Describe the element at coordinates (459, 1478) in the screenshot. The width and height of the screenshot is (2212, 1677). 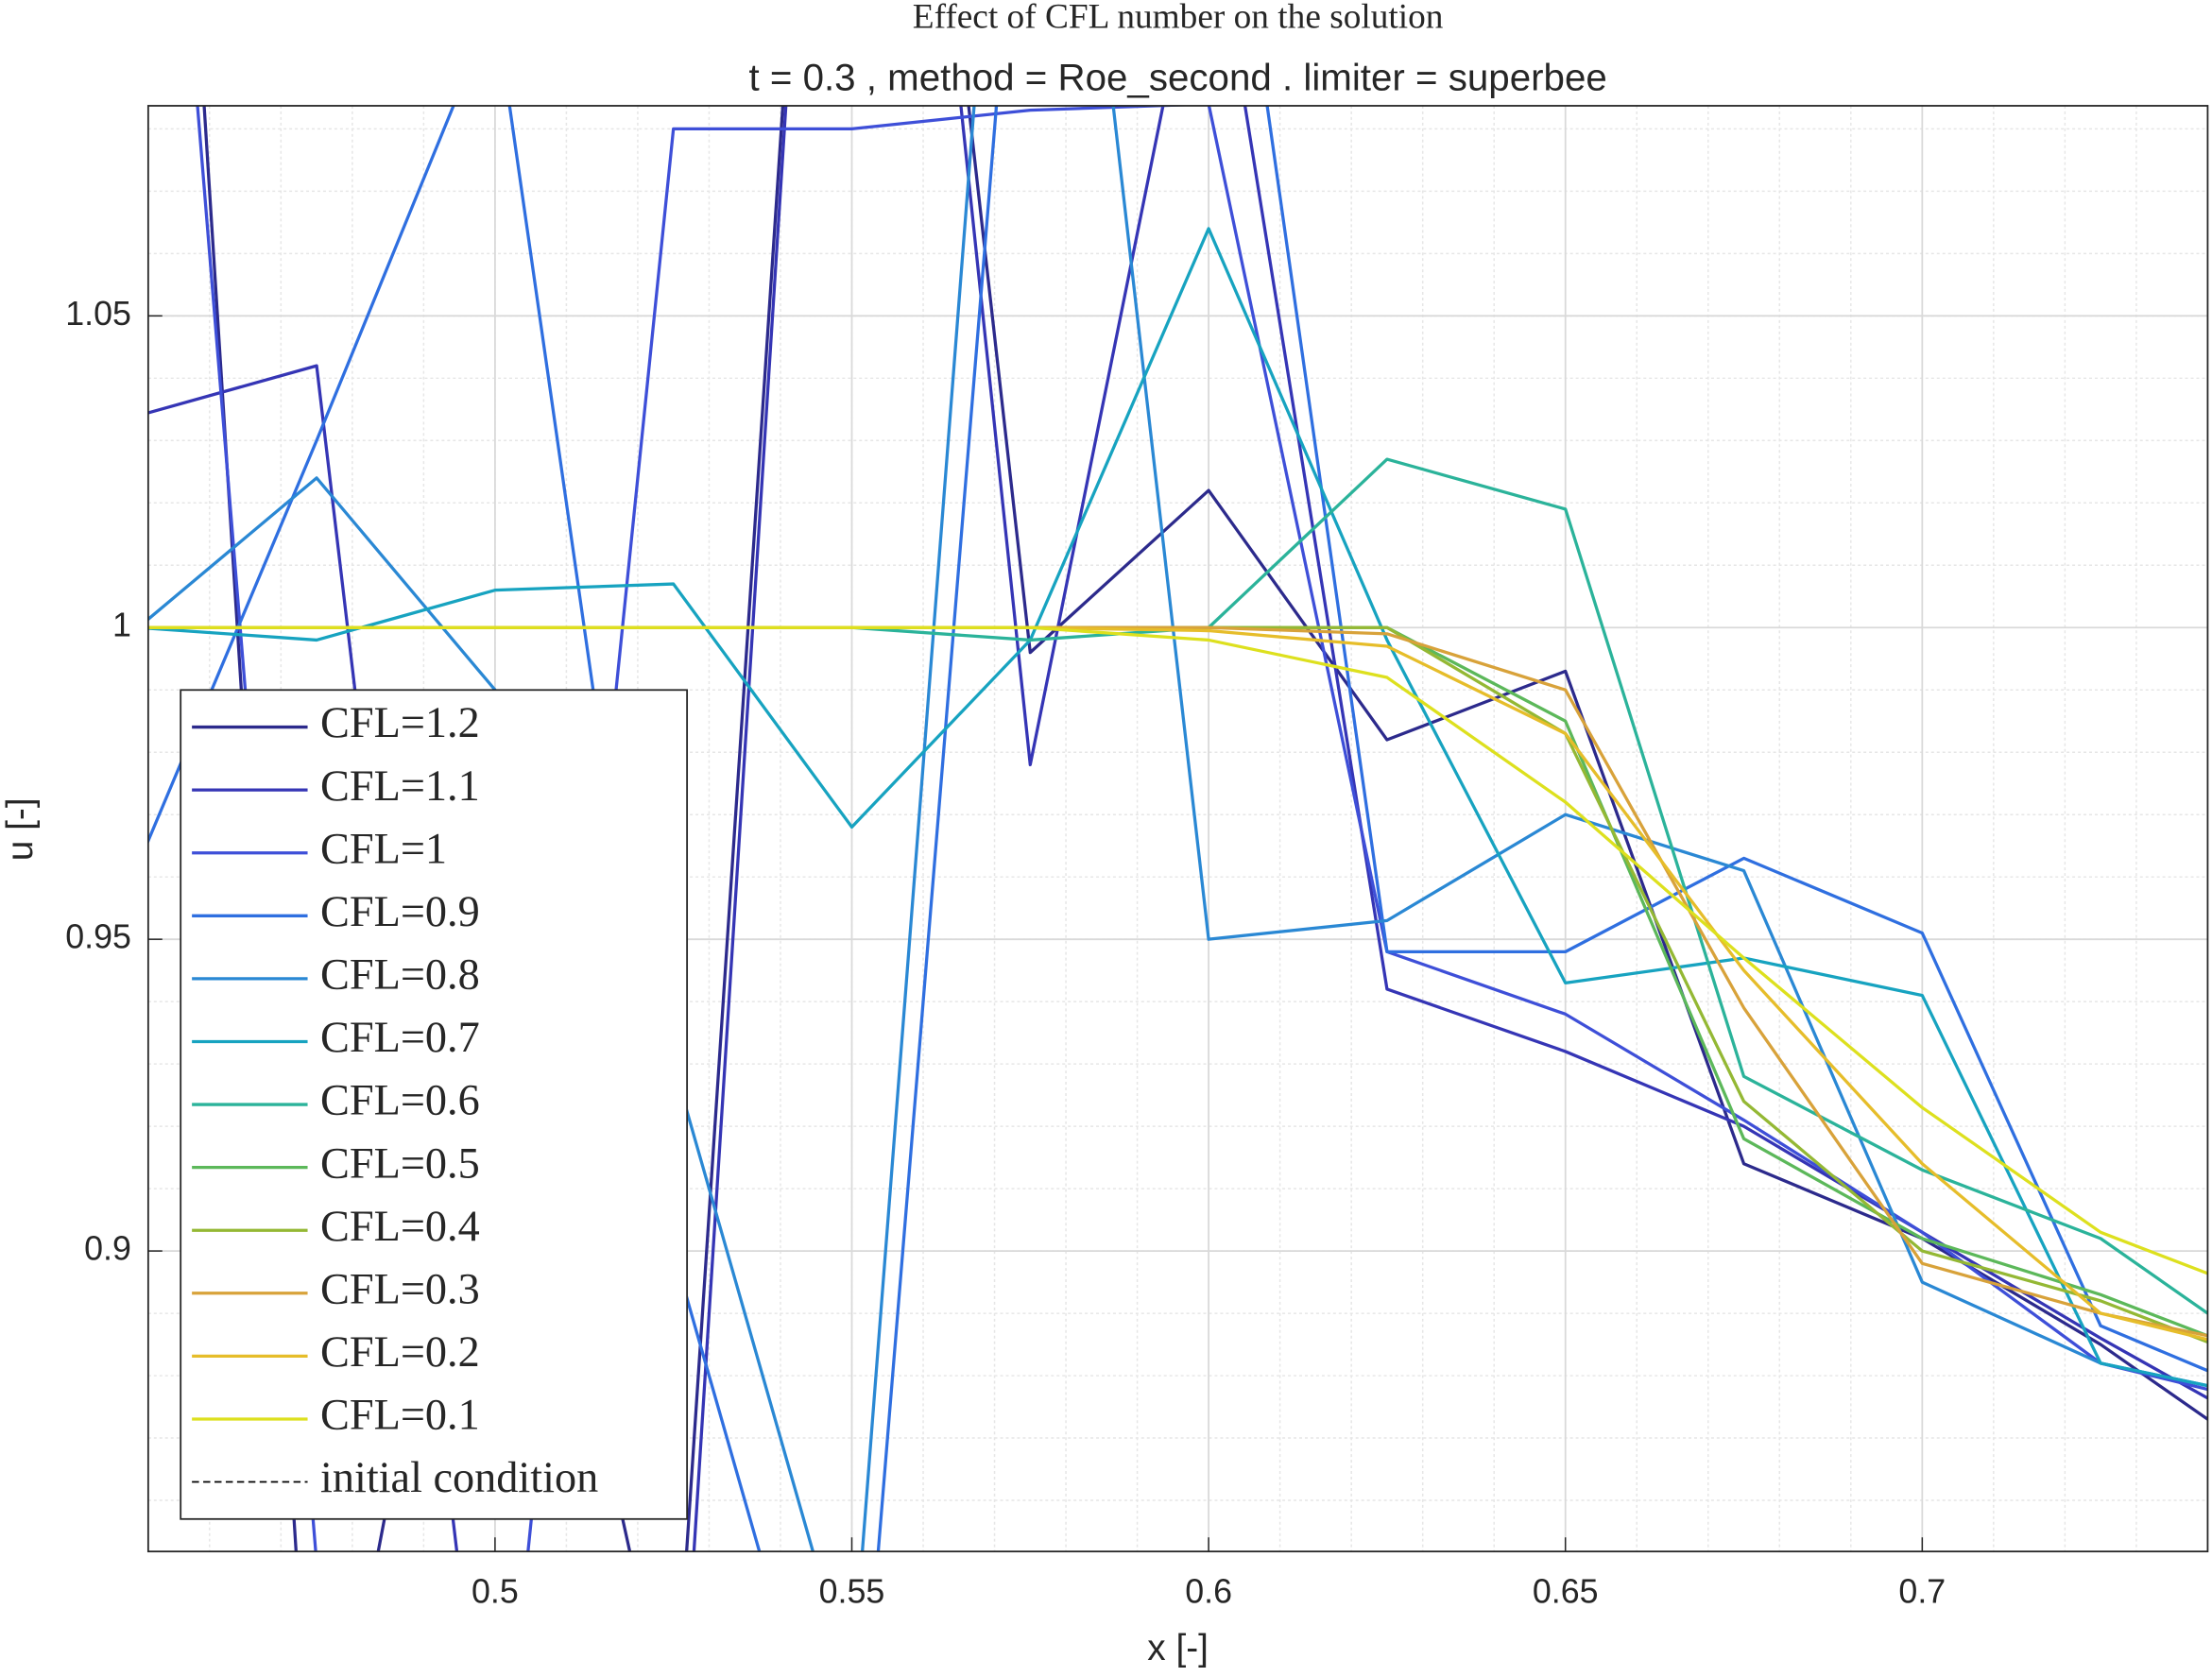
I see `legend-label: initial condition` at that location.